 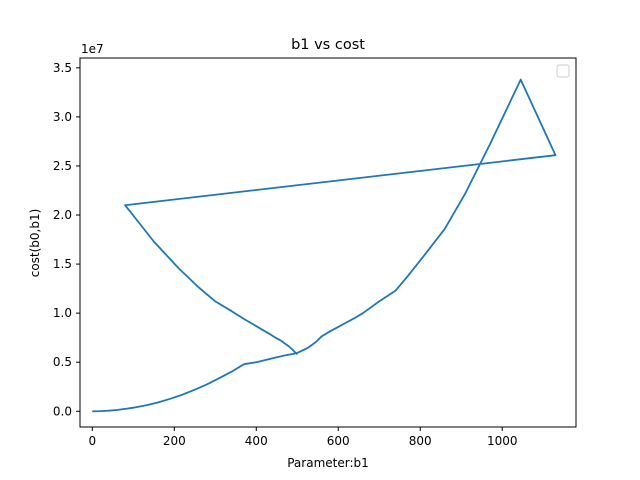 What do you see at coordinates (256, 441) in the screenshot?
I see `x-tick-label: 400` at bounding box center [256, 441].